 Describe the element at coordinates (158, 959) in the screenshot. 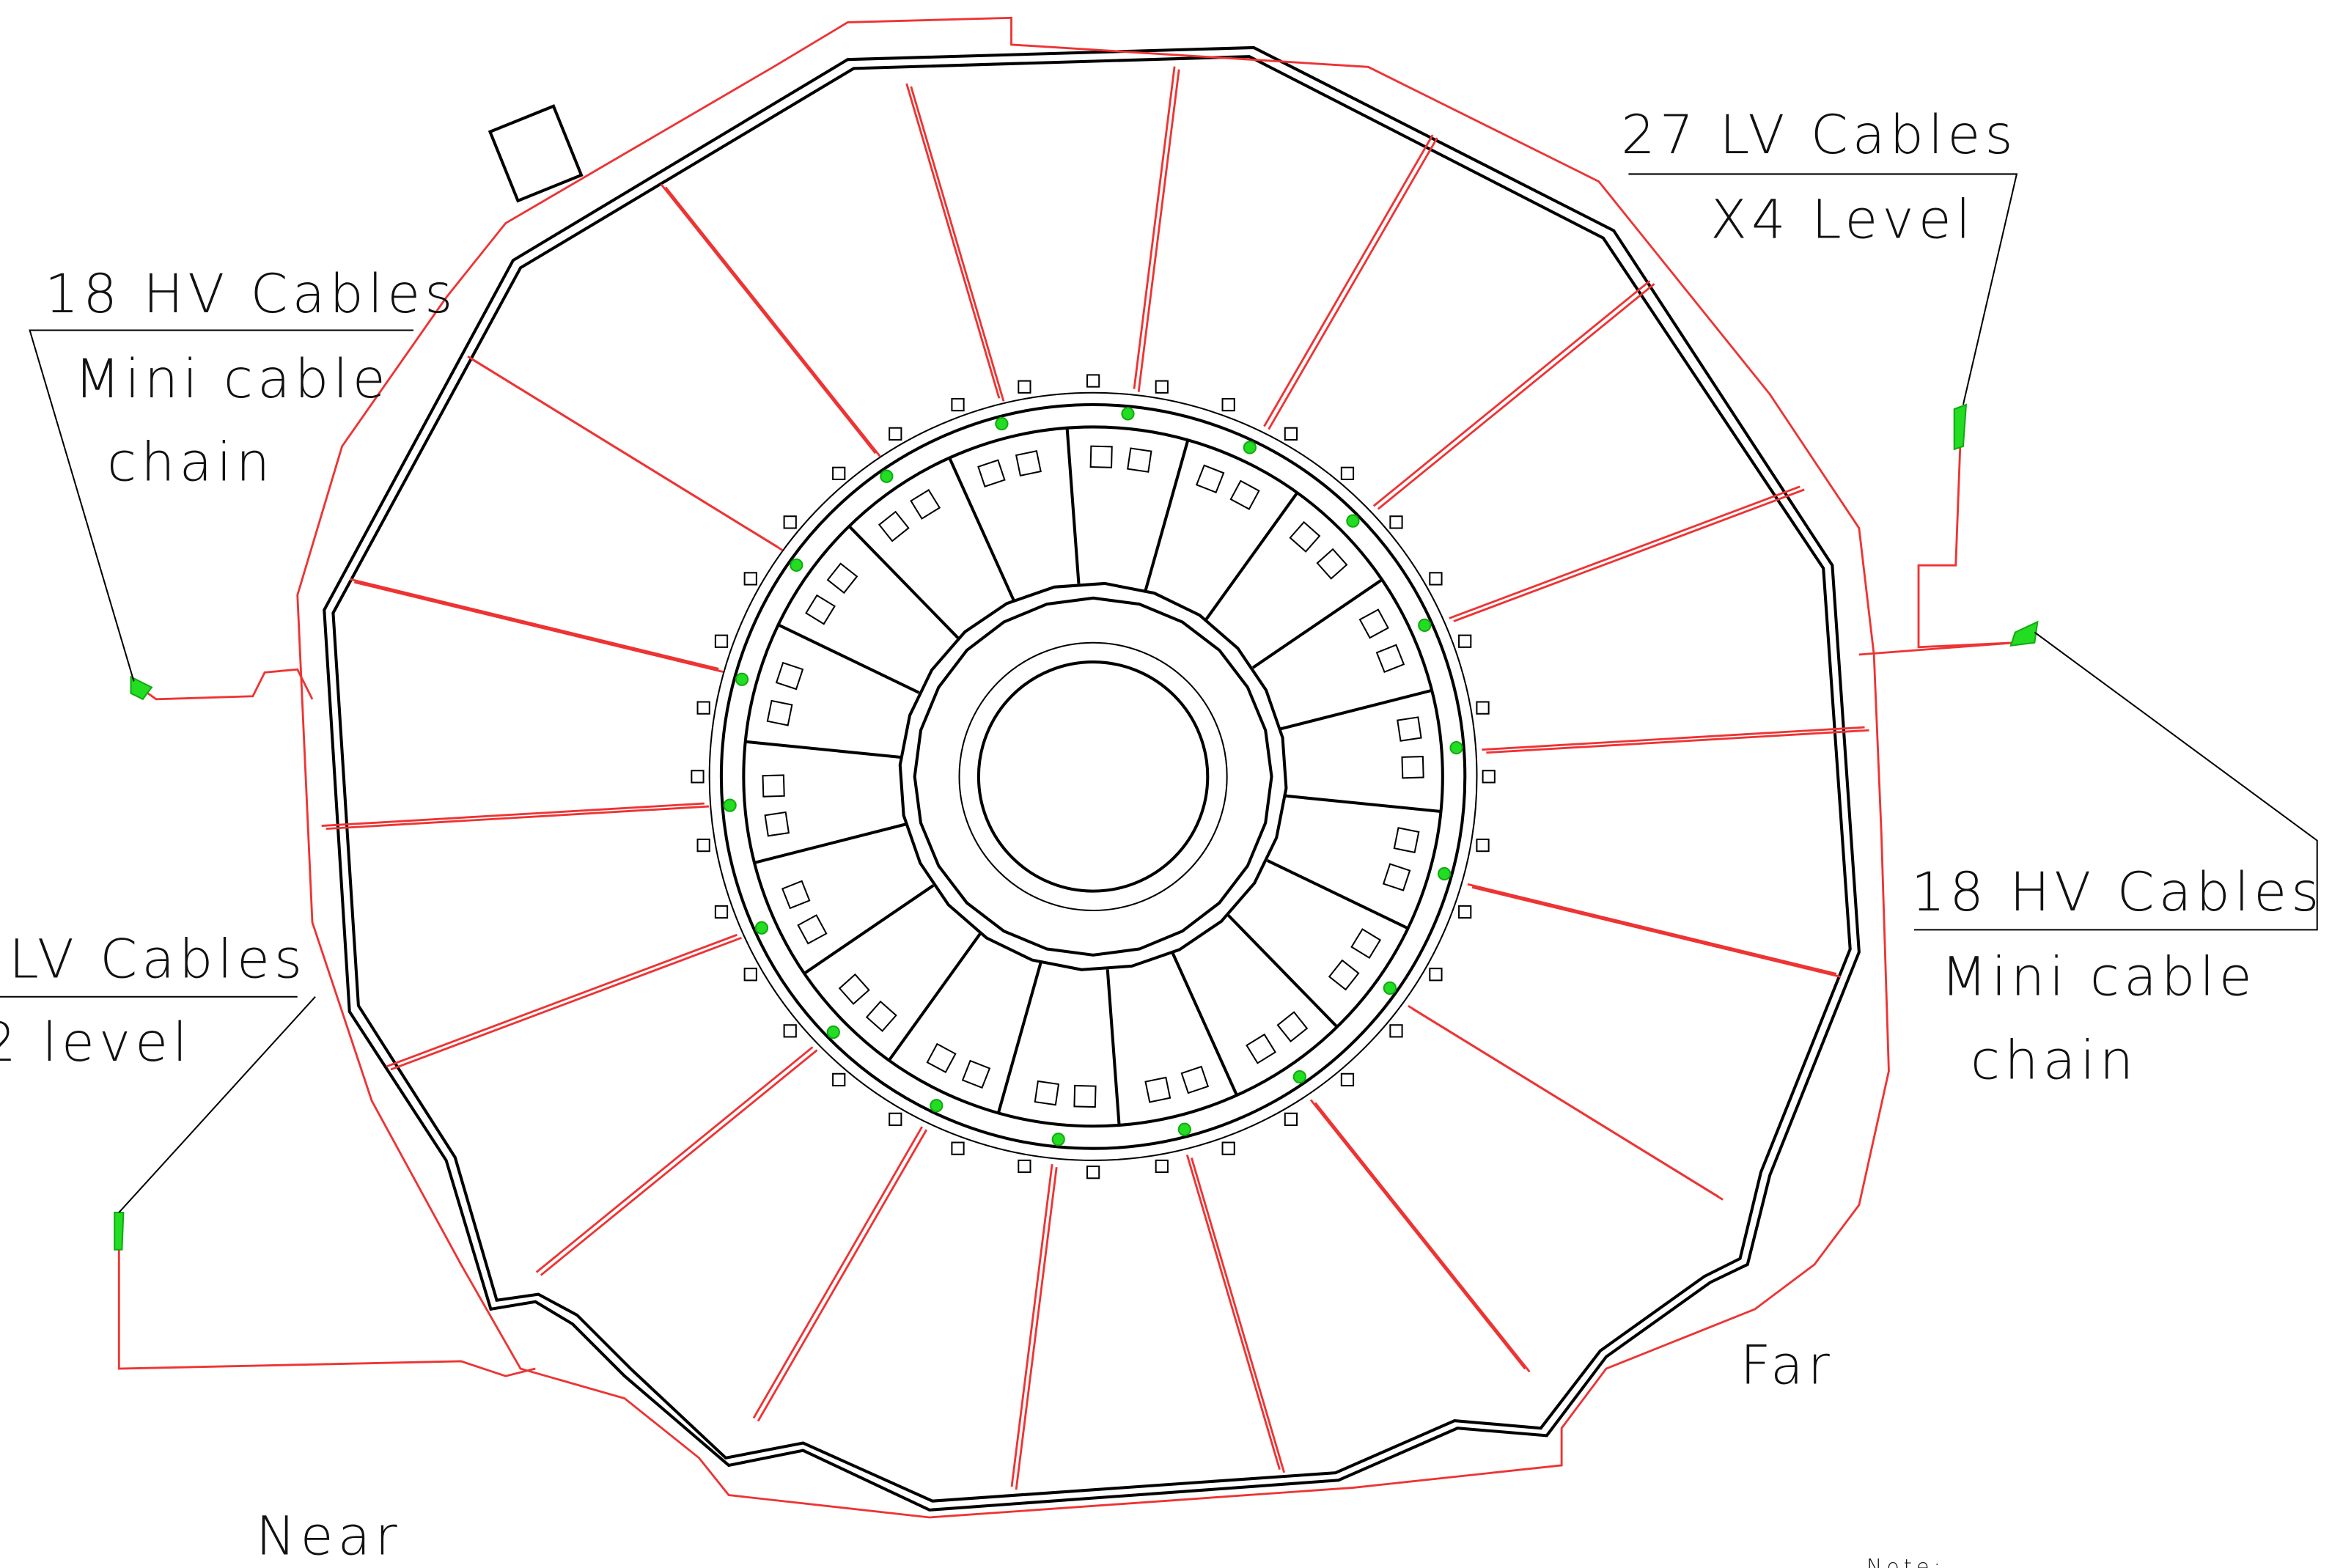

I see `label: LV Cables` at that location.